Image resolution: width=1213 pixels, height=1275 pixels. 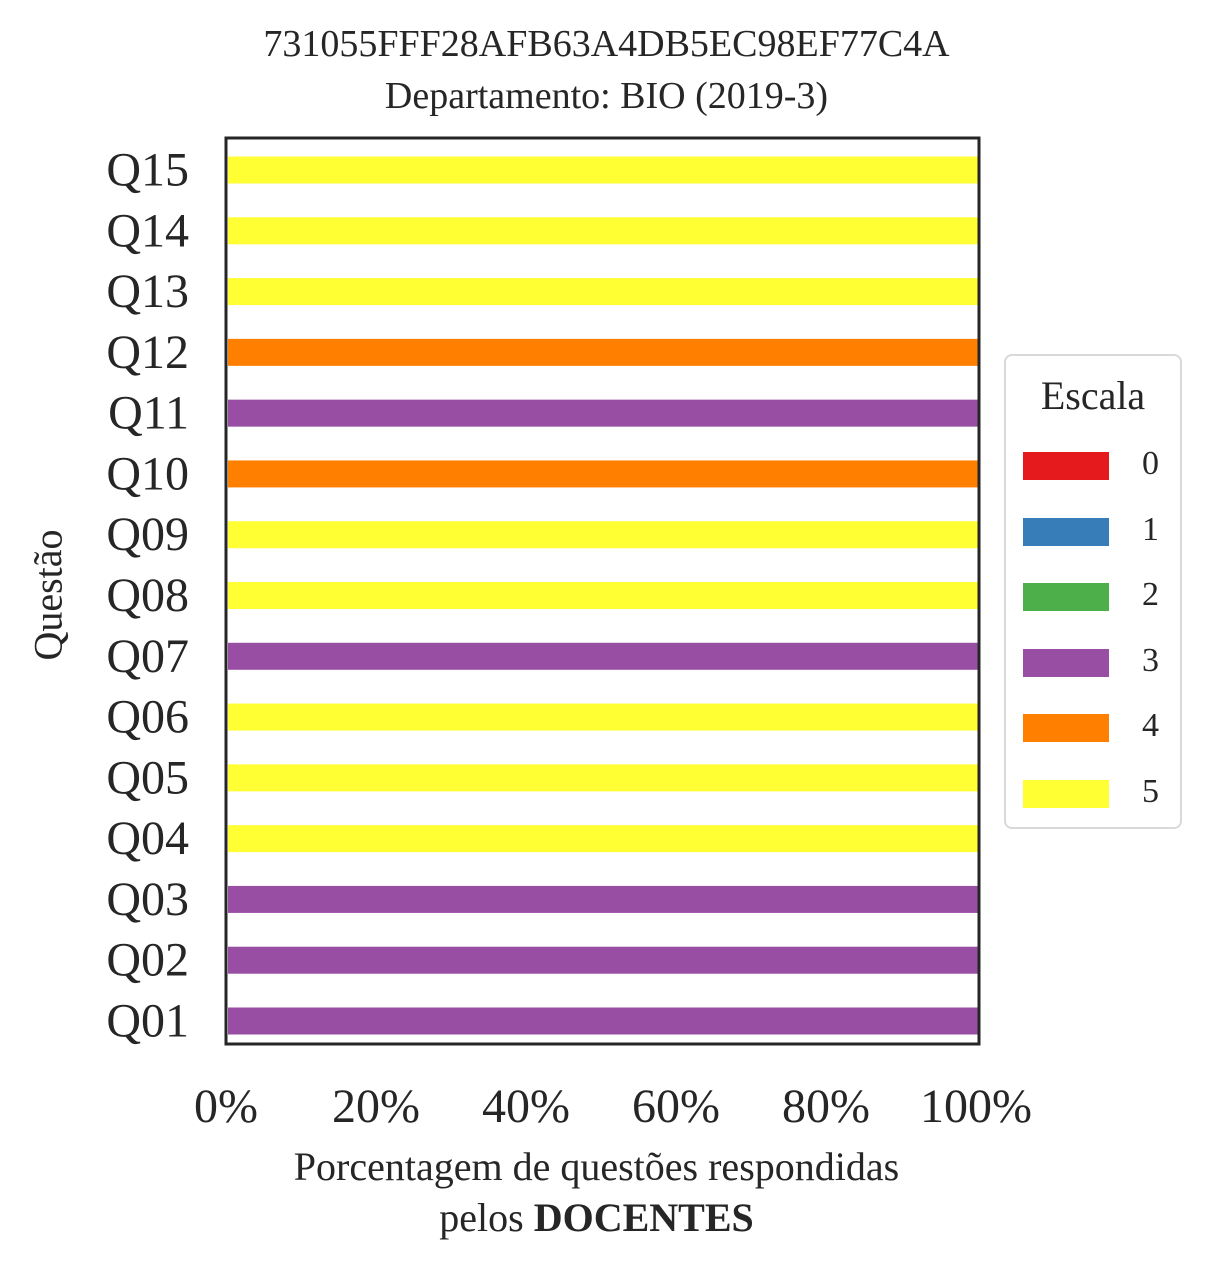 I want to click on x-axis-label-line2: pelos DOCENTES, so click(x=601, y=1217).